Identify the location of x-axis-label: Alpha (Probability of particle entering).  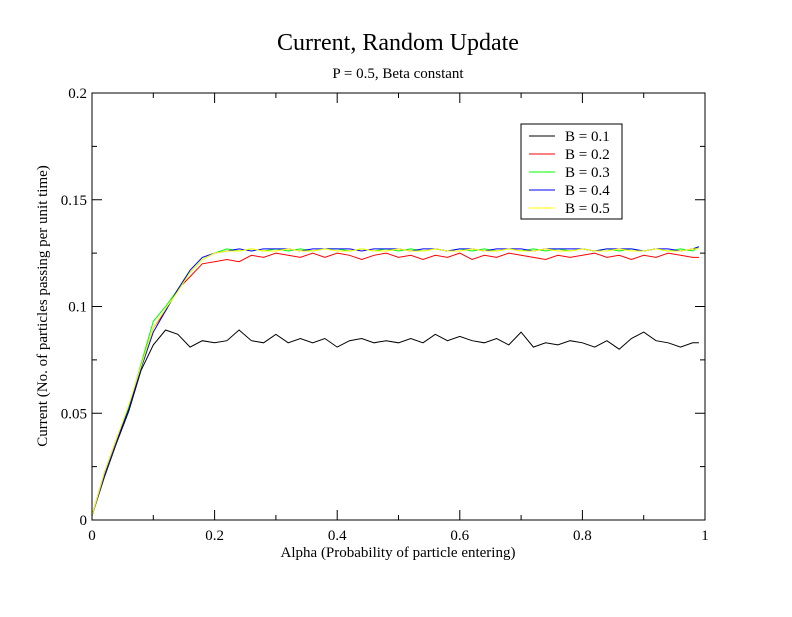
(398, 553).